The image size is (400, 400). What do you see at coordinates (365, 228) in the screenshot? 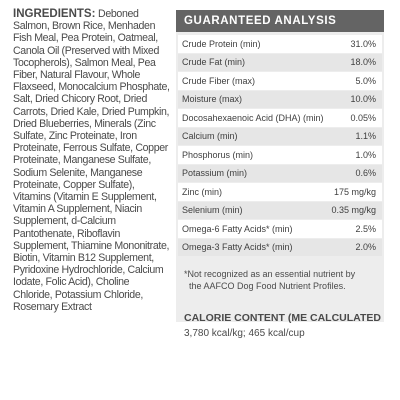
I see `analysis-value: 2.5%` at bounding box center [365, 228].